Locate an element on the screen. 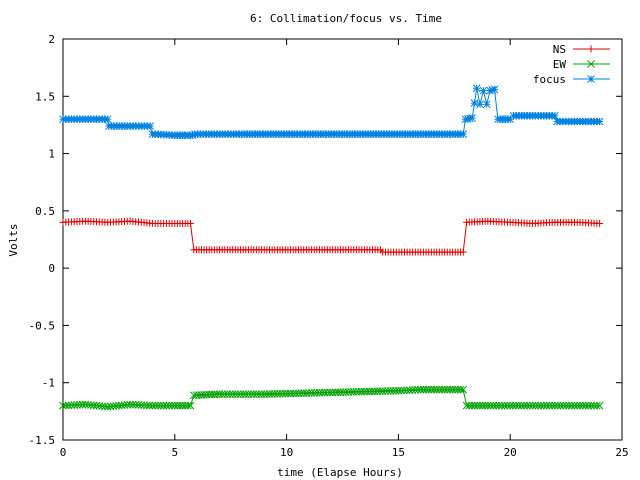 The image size is (640, 480). x-axis-label: time (Elapse Hours) is located at coordinates (340, 472).